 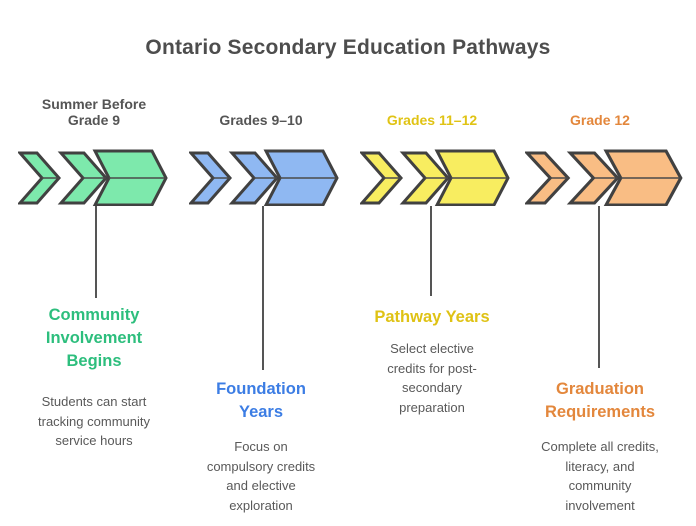 What do you see at coordinates (348, 47) in the screenshot?
I see `diagram-title: Ontario Secondary Education Pathways` at bounding box center [348, 47].